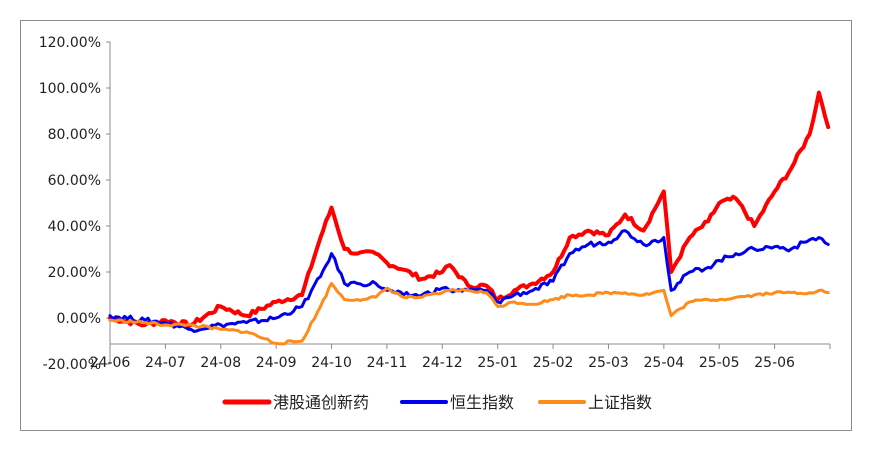 The height and width of the screenshot is (449, 877). Describe the element at coordinates (165, 363) in the screenshot. I see `x-tick-label: 24-07` at that location.